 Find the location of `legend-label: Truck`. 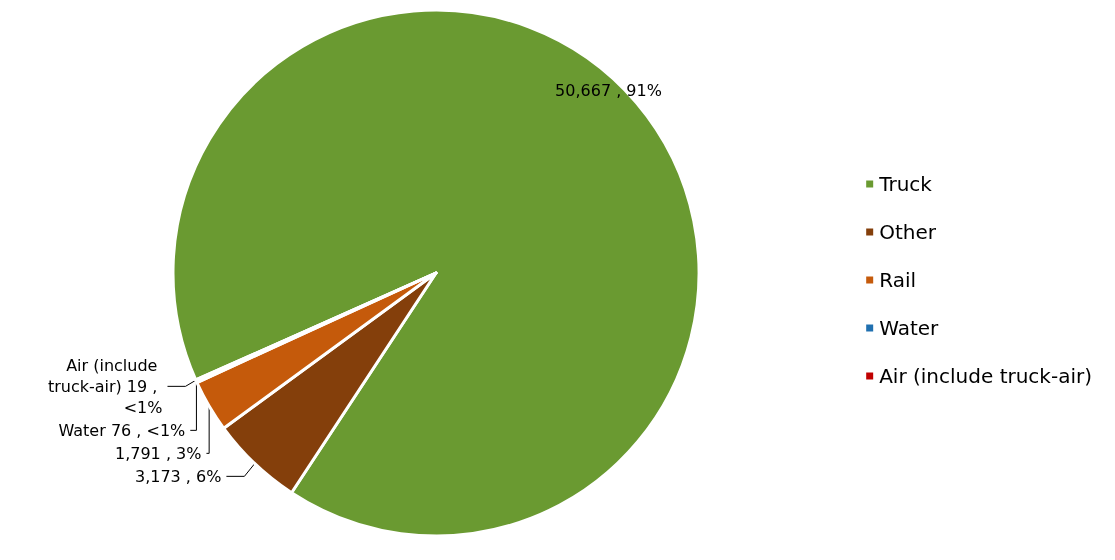

legend-label: Truck is located at coordinates (905, 184).